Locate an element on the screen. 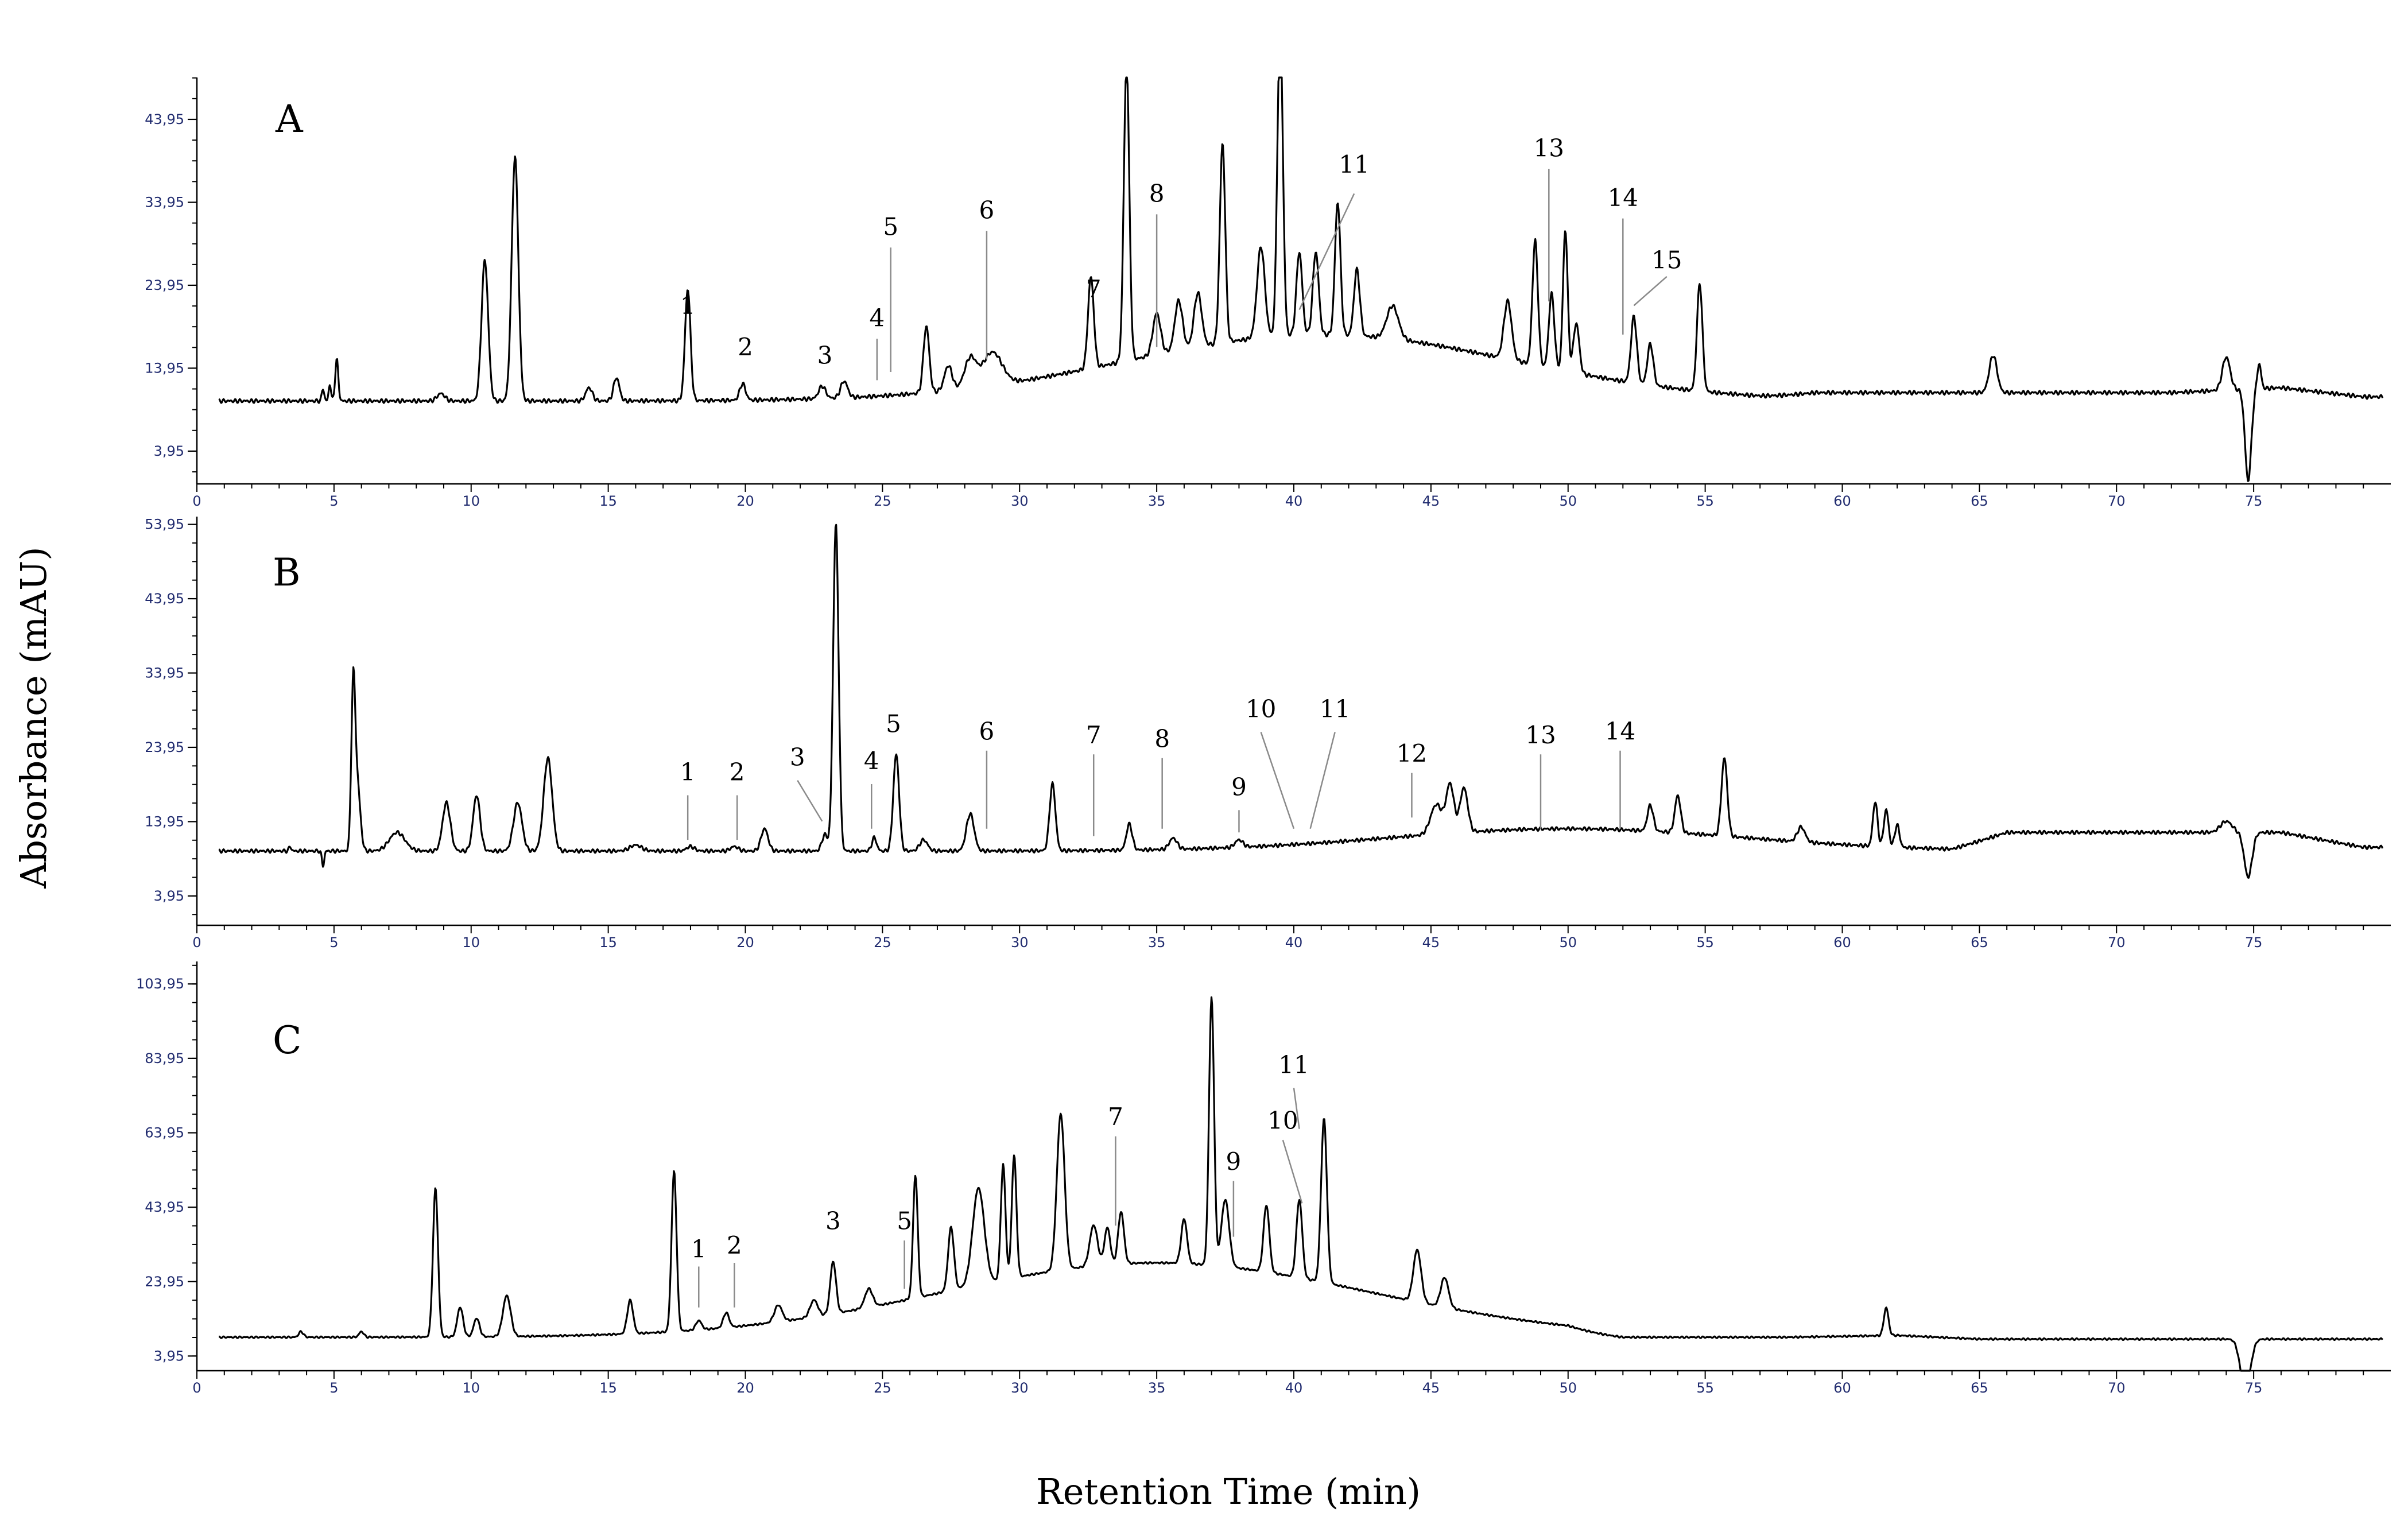 The width and height of the screenshot is (2408, 1528). peak-label: 4 is located at coordinates (877, 318).